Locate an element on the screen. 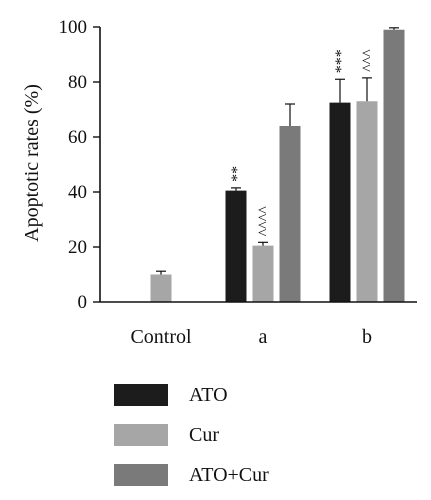 This screenshot has width=431, height=500. significance-1-1: ^^^^ is located at coordinates (264, 221).